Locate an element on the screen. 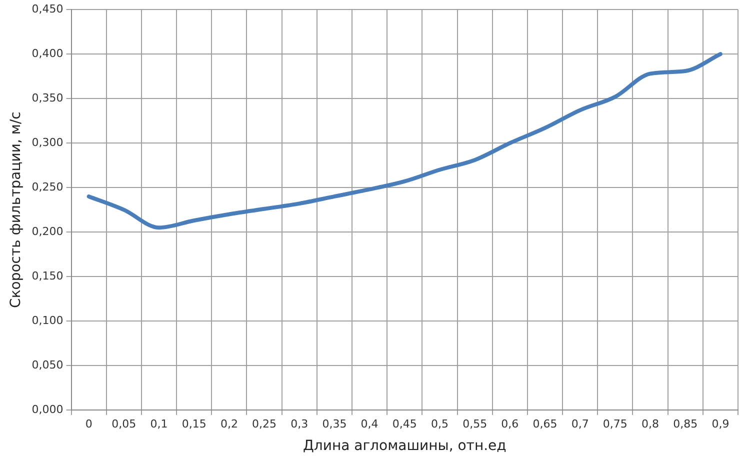 The height and width of the screenshot is (463, 740). y-tick-label: 0,250 is located at coordinates (48, 187).